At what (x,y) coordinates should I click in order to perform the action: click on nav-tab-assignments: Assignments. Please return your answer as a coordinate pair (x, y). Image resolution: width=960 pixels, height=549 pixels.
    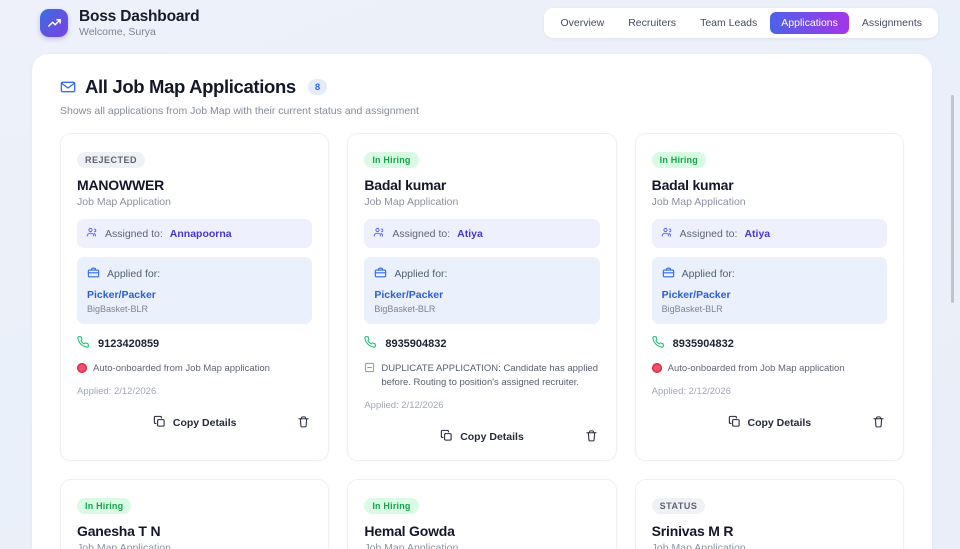
    Looking at the image, I should click on (891, 23).